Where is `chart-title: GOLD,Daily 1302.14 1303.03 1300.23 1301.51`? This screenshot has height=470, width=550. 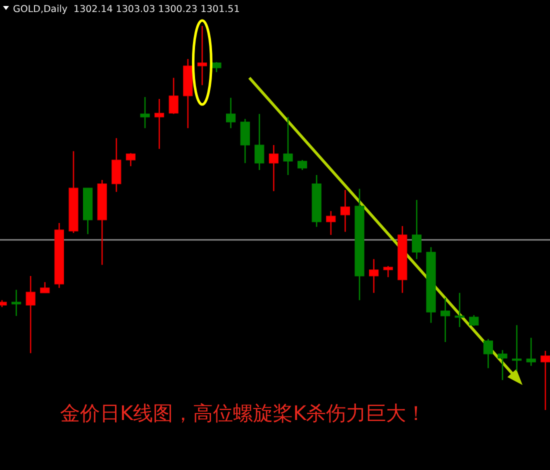 chart-title: GOLD,Daily 1302.14 1303.03 1300.23 1301.51 is located at coordinates (126, 9).